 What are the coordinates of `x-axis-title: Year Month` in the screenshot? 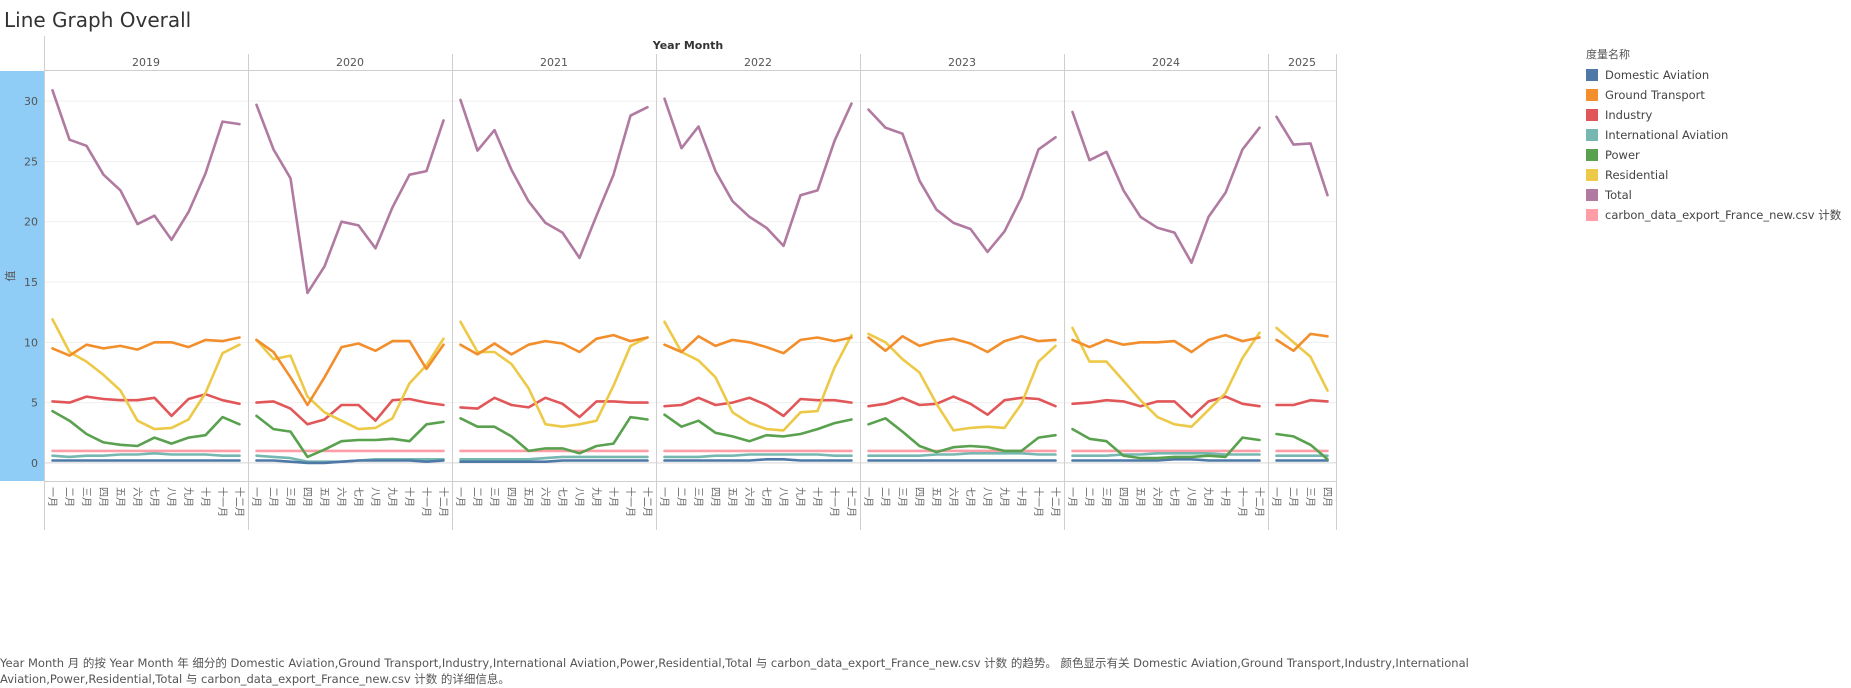 It's located at (688, 45).